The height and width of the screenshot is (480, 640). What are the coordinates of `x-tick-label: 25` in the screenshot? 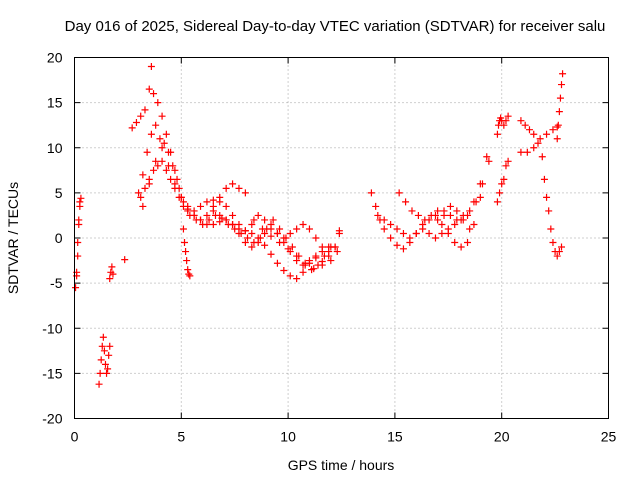 It's located at (609, 437).